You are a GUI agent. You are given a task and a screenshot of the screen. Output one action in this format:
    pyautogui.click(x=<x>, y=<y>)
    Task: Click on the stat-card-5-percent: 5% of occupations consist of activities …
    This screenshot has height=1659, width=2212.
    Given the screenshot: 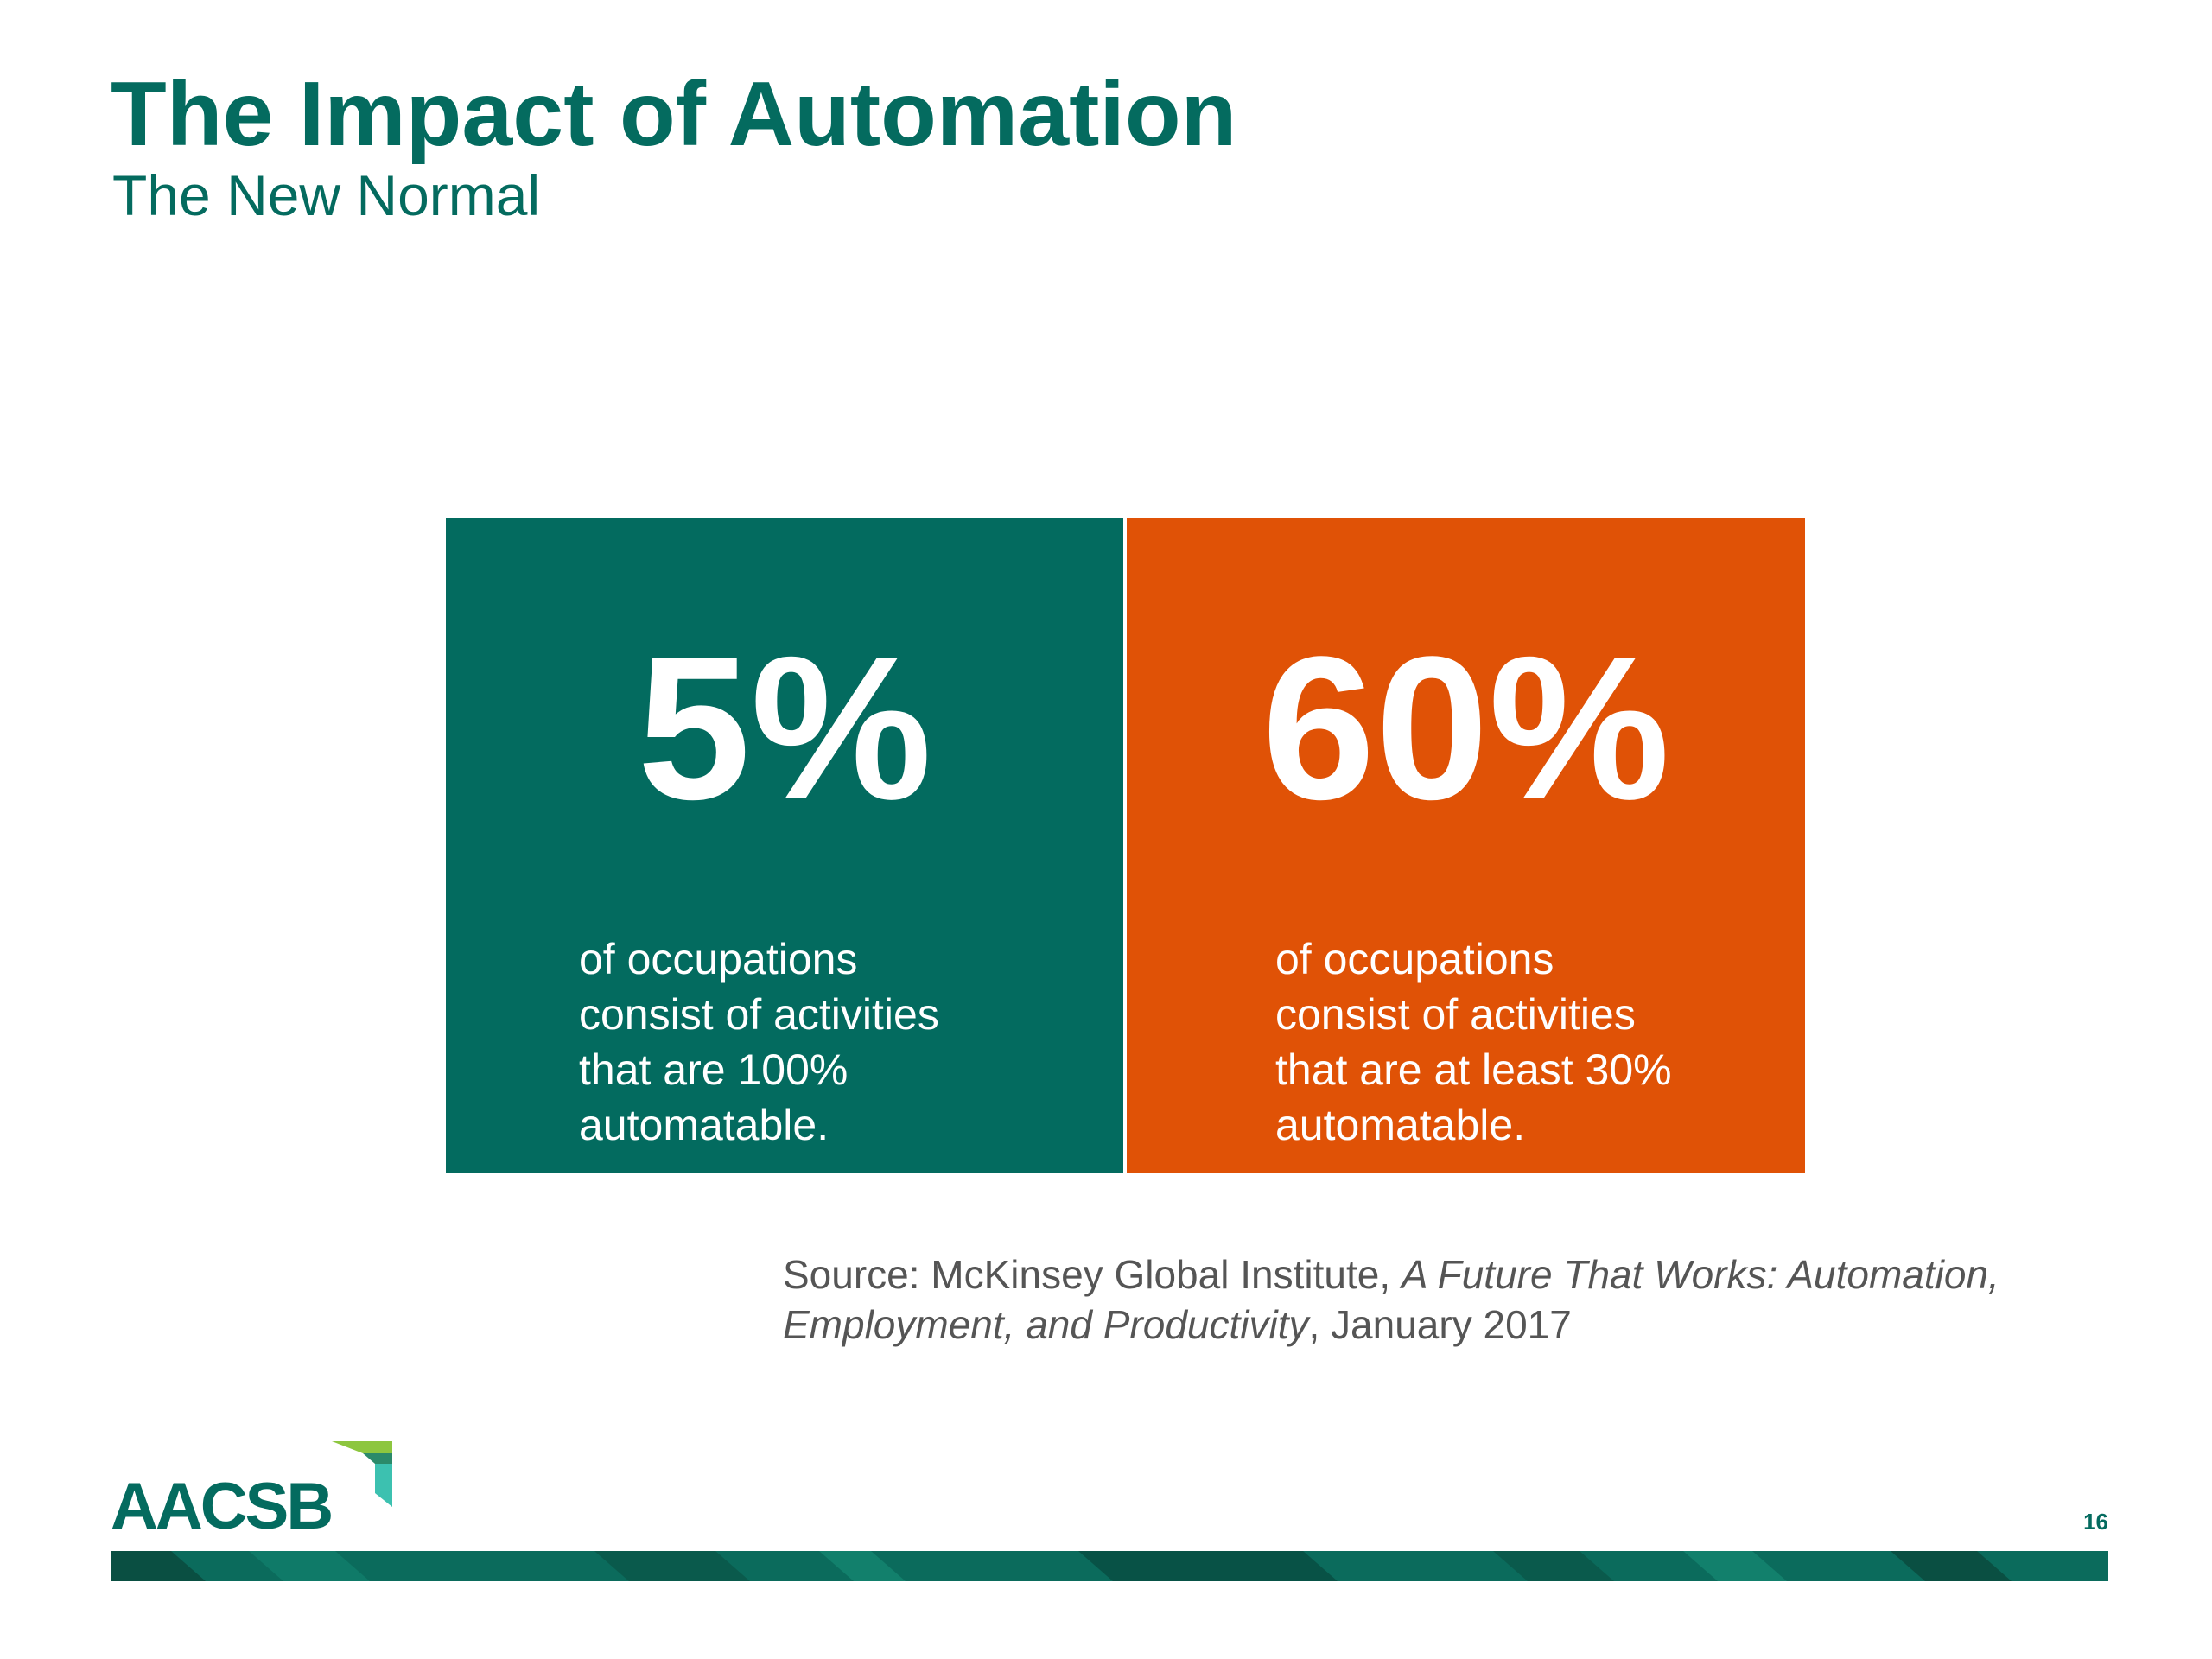 What is the action you would take?
    pyautogui.click(x=784, y=845)
    